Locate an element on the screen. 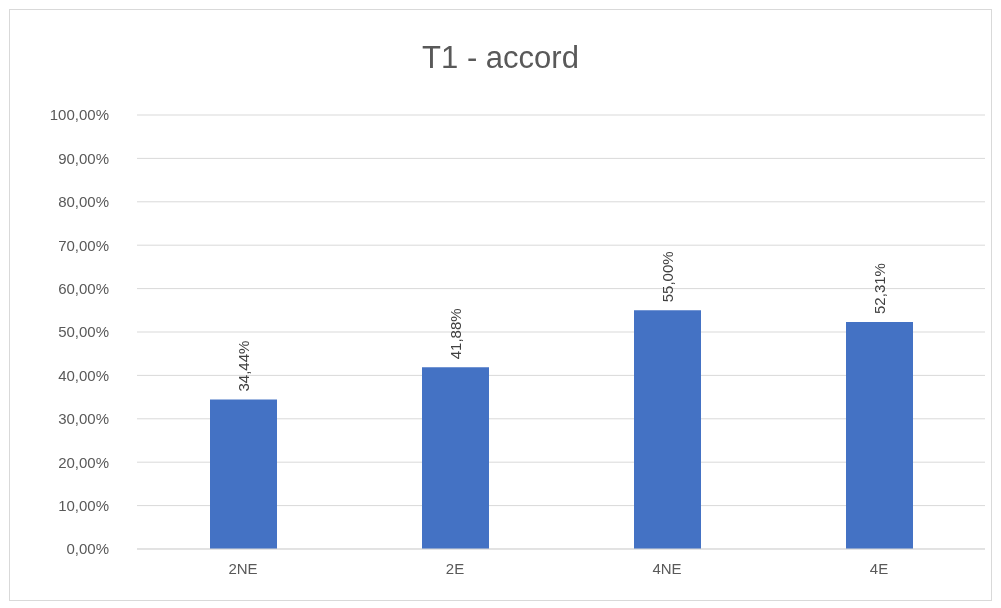  data-label: 41,88% is located at coordinates (455, 334).